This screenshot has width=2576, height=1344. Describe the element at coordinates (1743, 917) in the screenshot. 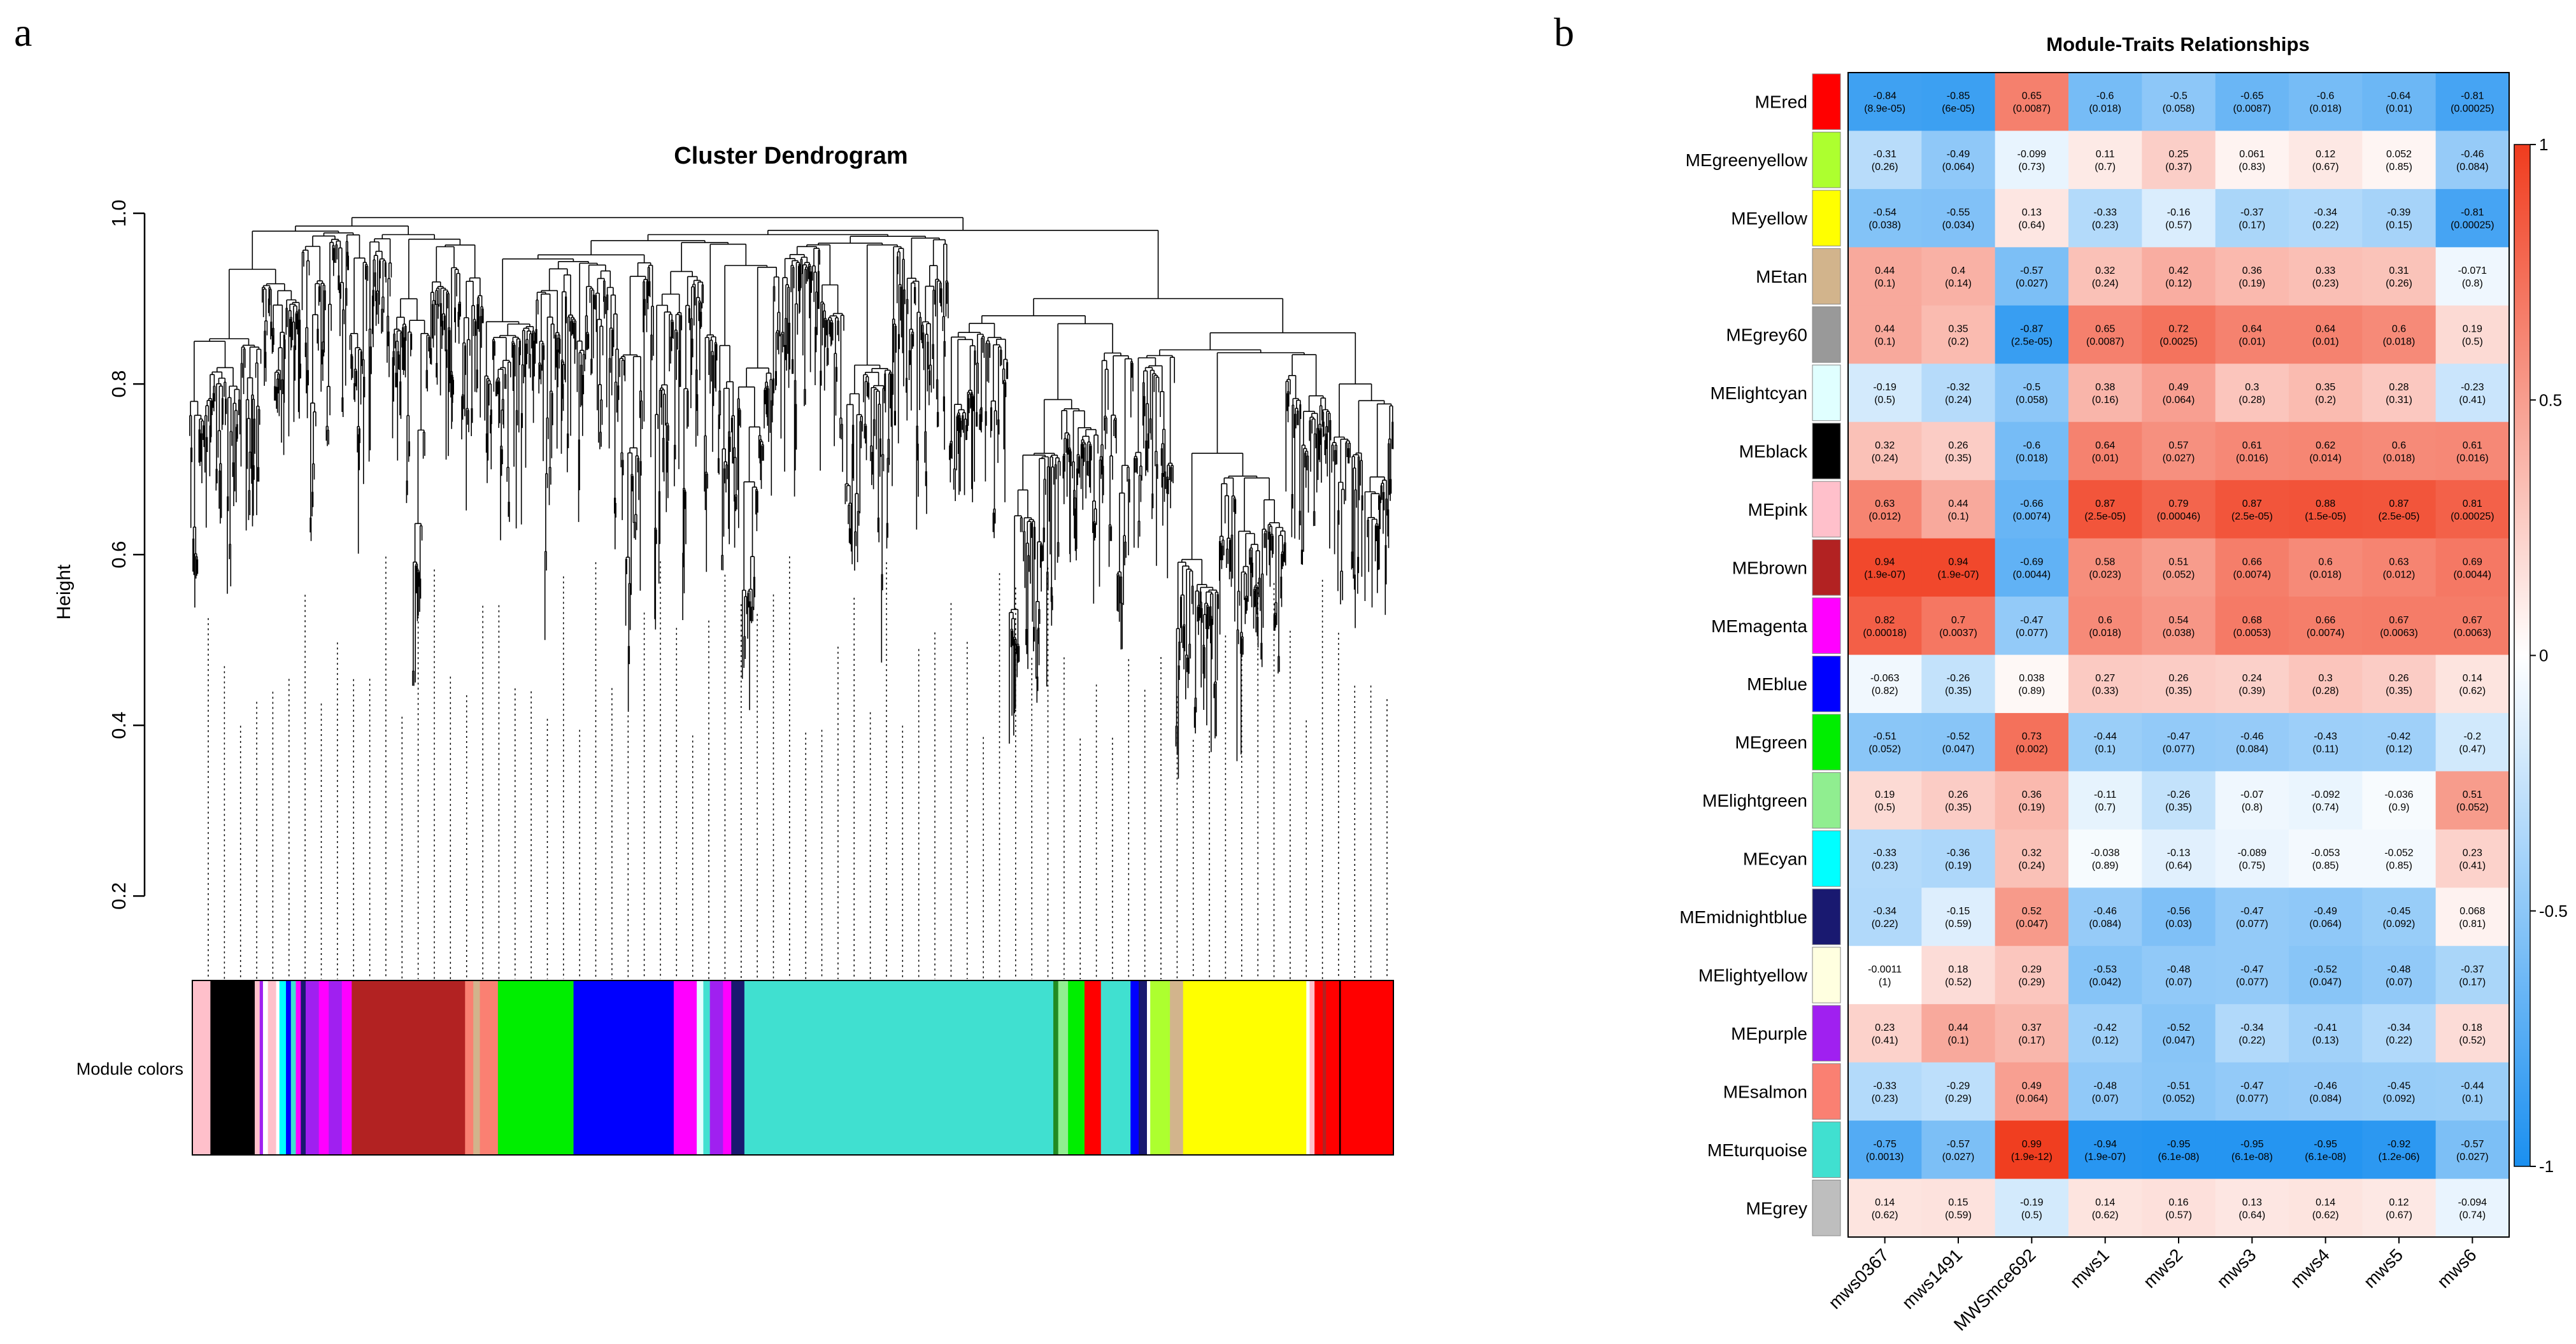

I see `row-label: MEmidnightblue` at that location.